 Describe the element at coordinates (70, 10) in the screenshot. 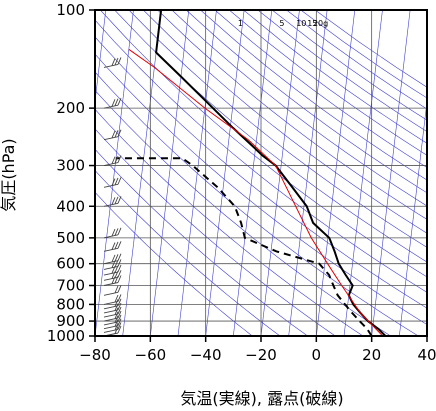

I see `y-tick-label: 100` at that location.